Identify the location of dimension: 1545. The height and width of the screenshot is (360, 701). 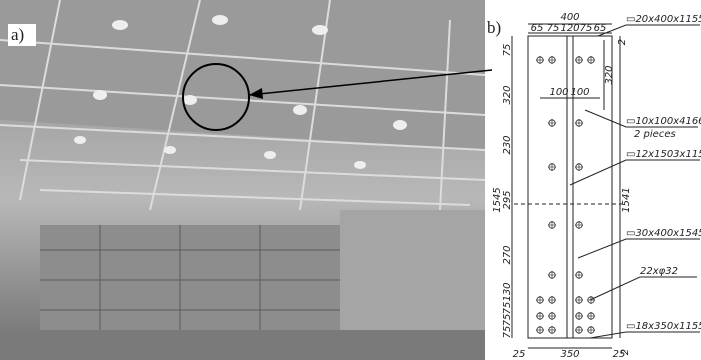
(497, 199).